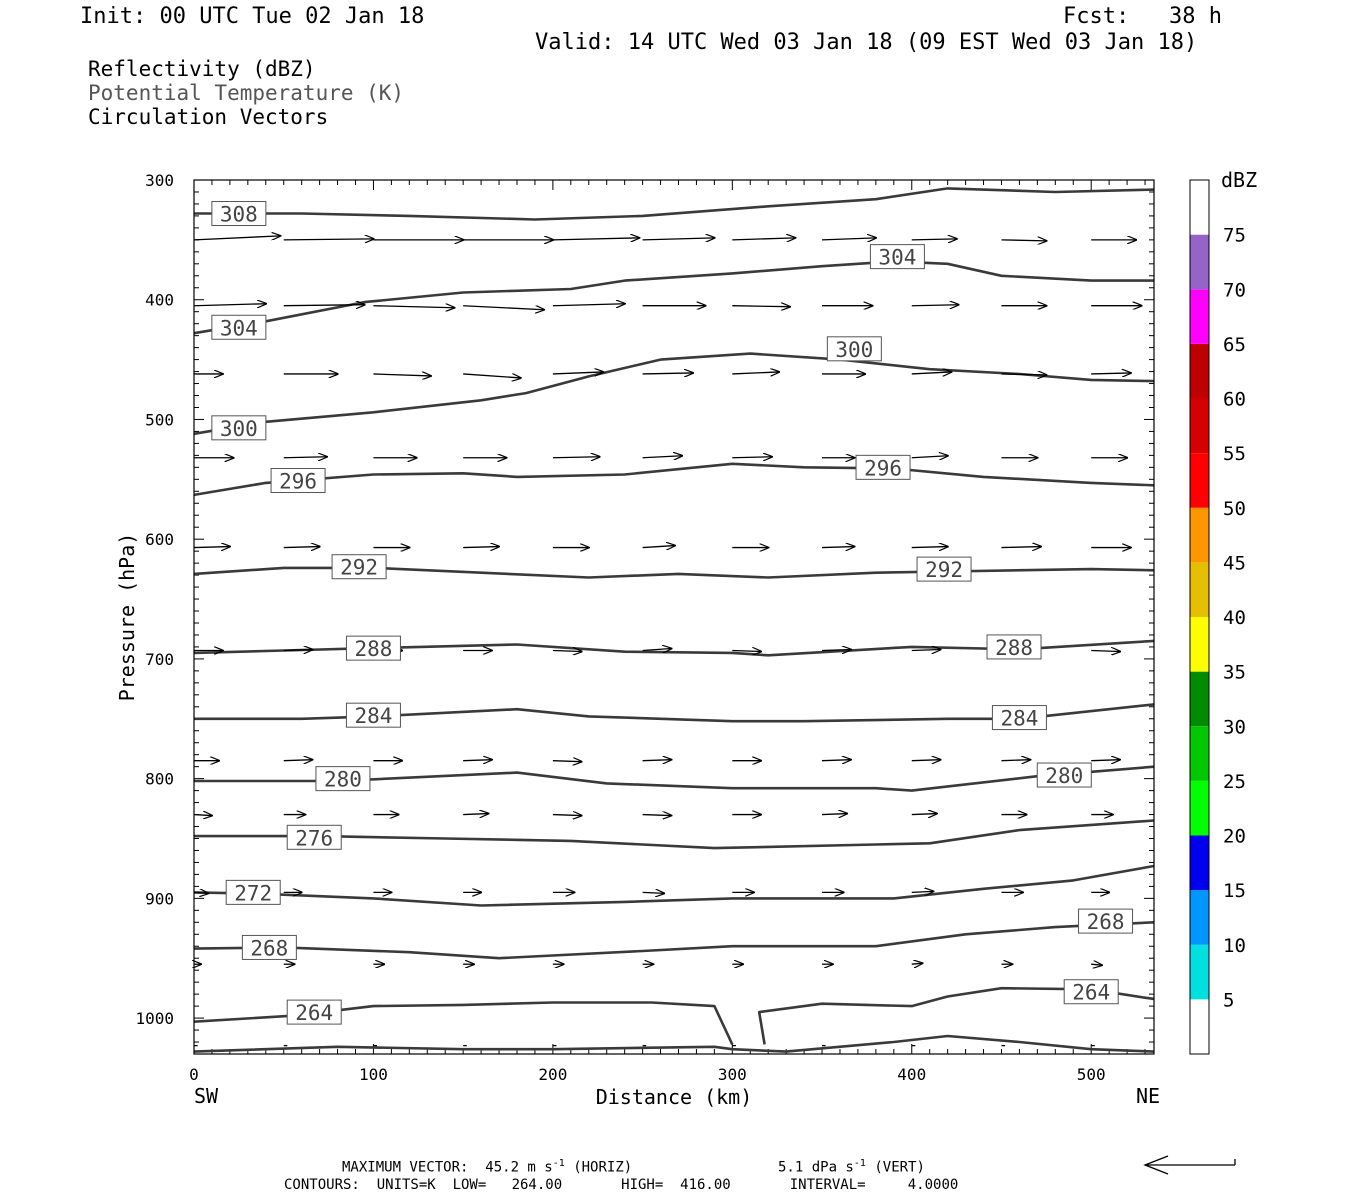 Image resolution: width=1350 pixels, height=1200 pixels. I want to click on colorbar-label: 30, so click(1234, 727).